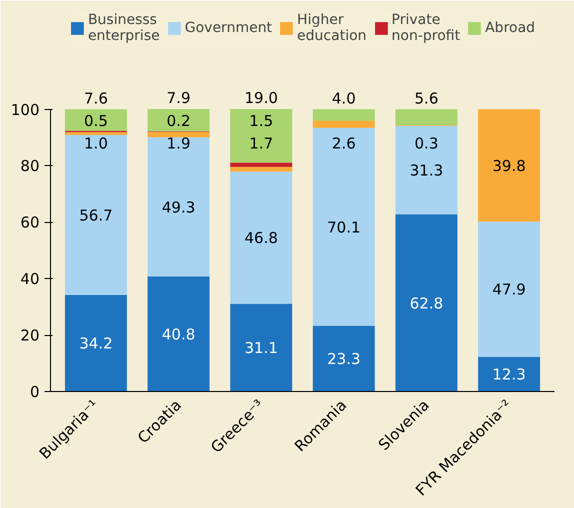  Describe the element at coordinates (96, 143) in the screenshot. I see `data-label: 1.0` at that location.